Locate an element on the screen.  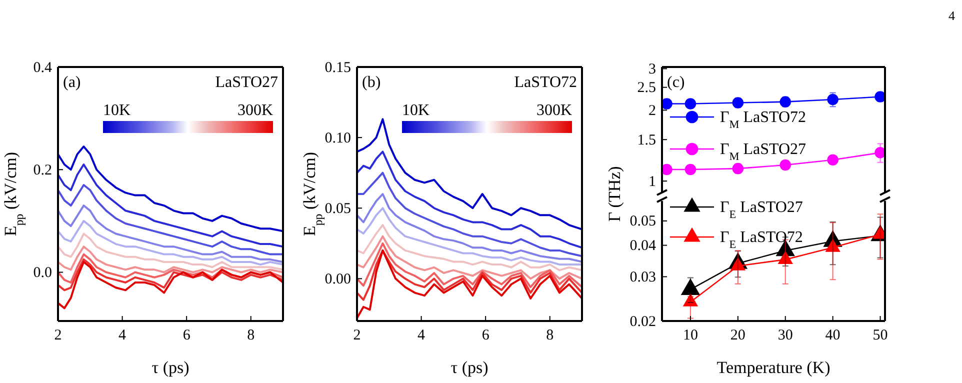
y-tick-label: 0.03 is located at coordinates (643, 278).